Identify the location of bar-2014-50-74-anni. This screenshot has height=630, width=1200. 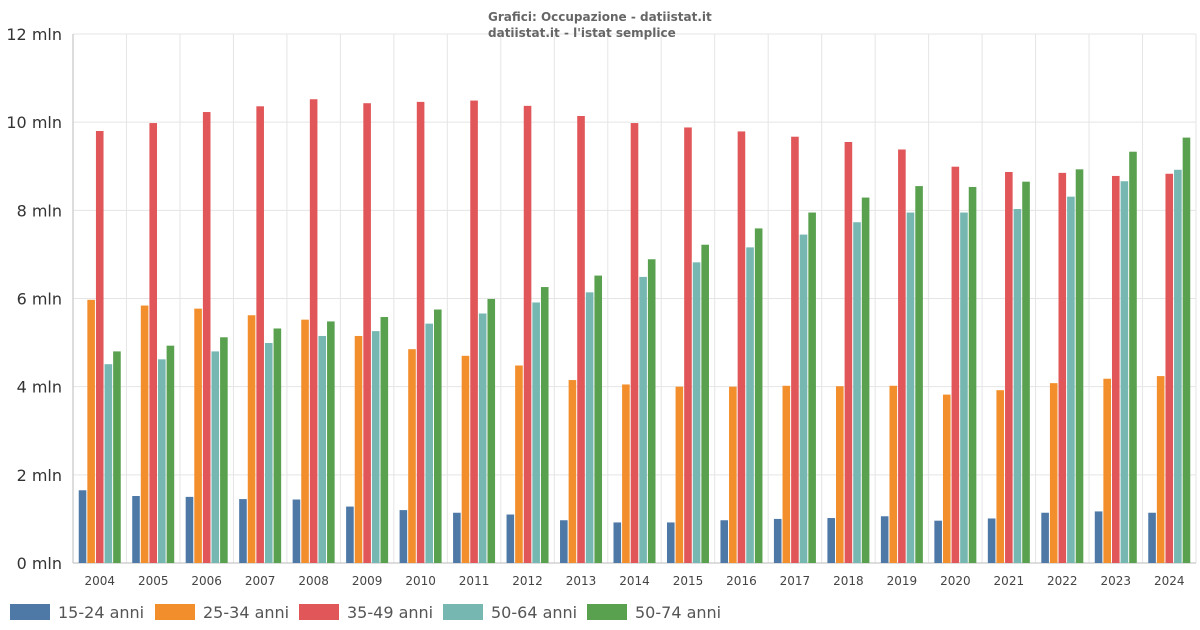
(651, 411).